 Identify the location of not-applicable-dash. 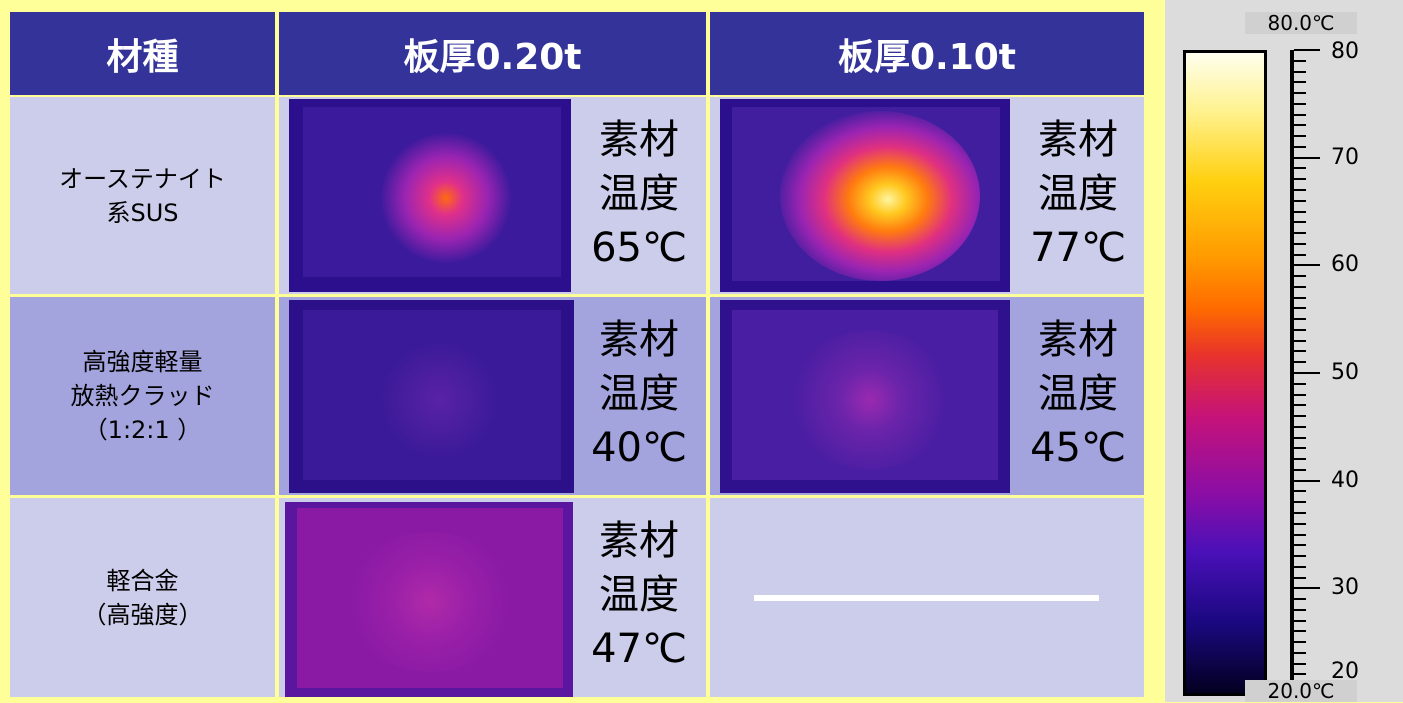
(926, 598).